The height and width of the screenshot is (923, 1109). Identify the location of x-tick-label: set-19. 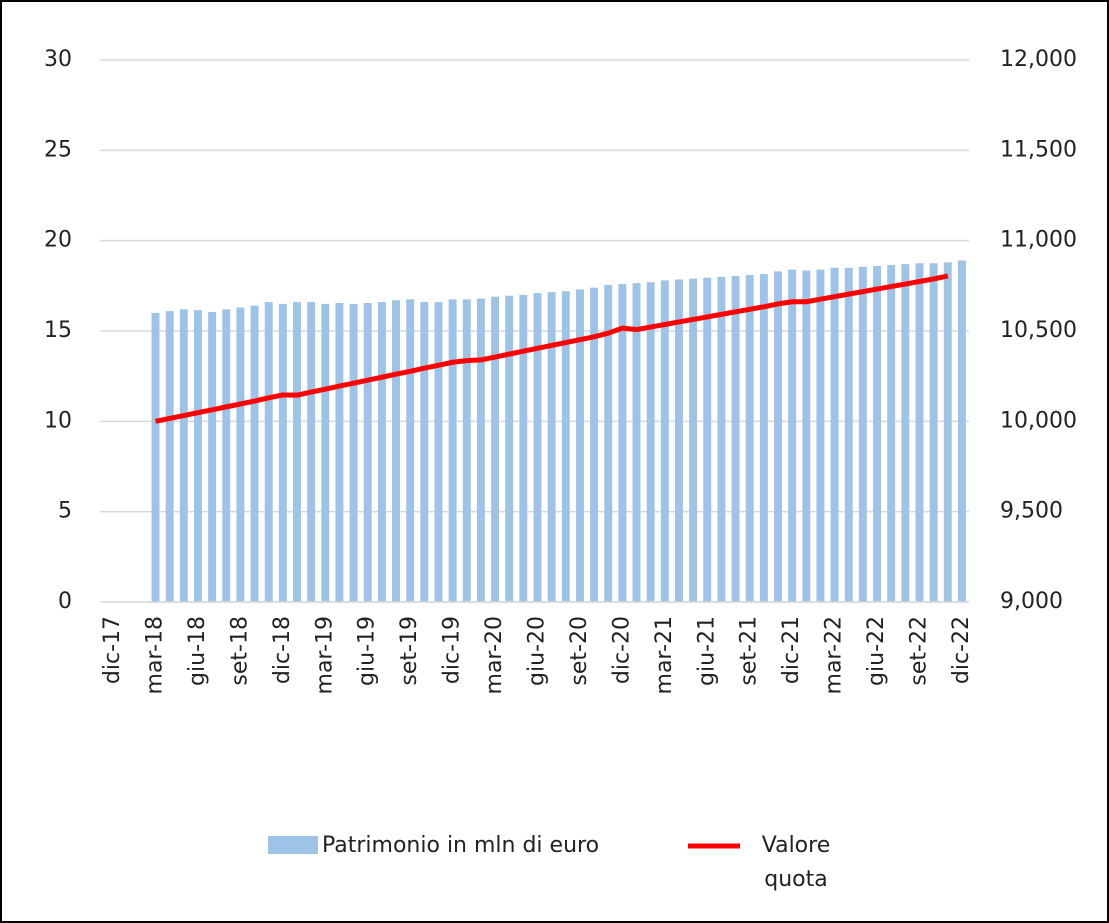
(409, 651).